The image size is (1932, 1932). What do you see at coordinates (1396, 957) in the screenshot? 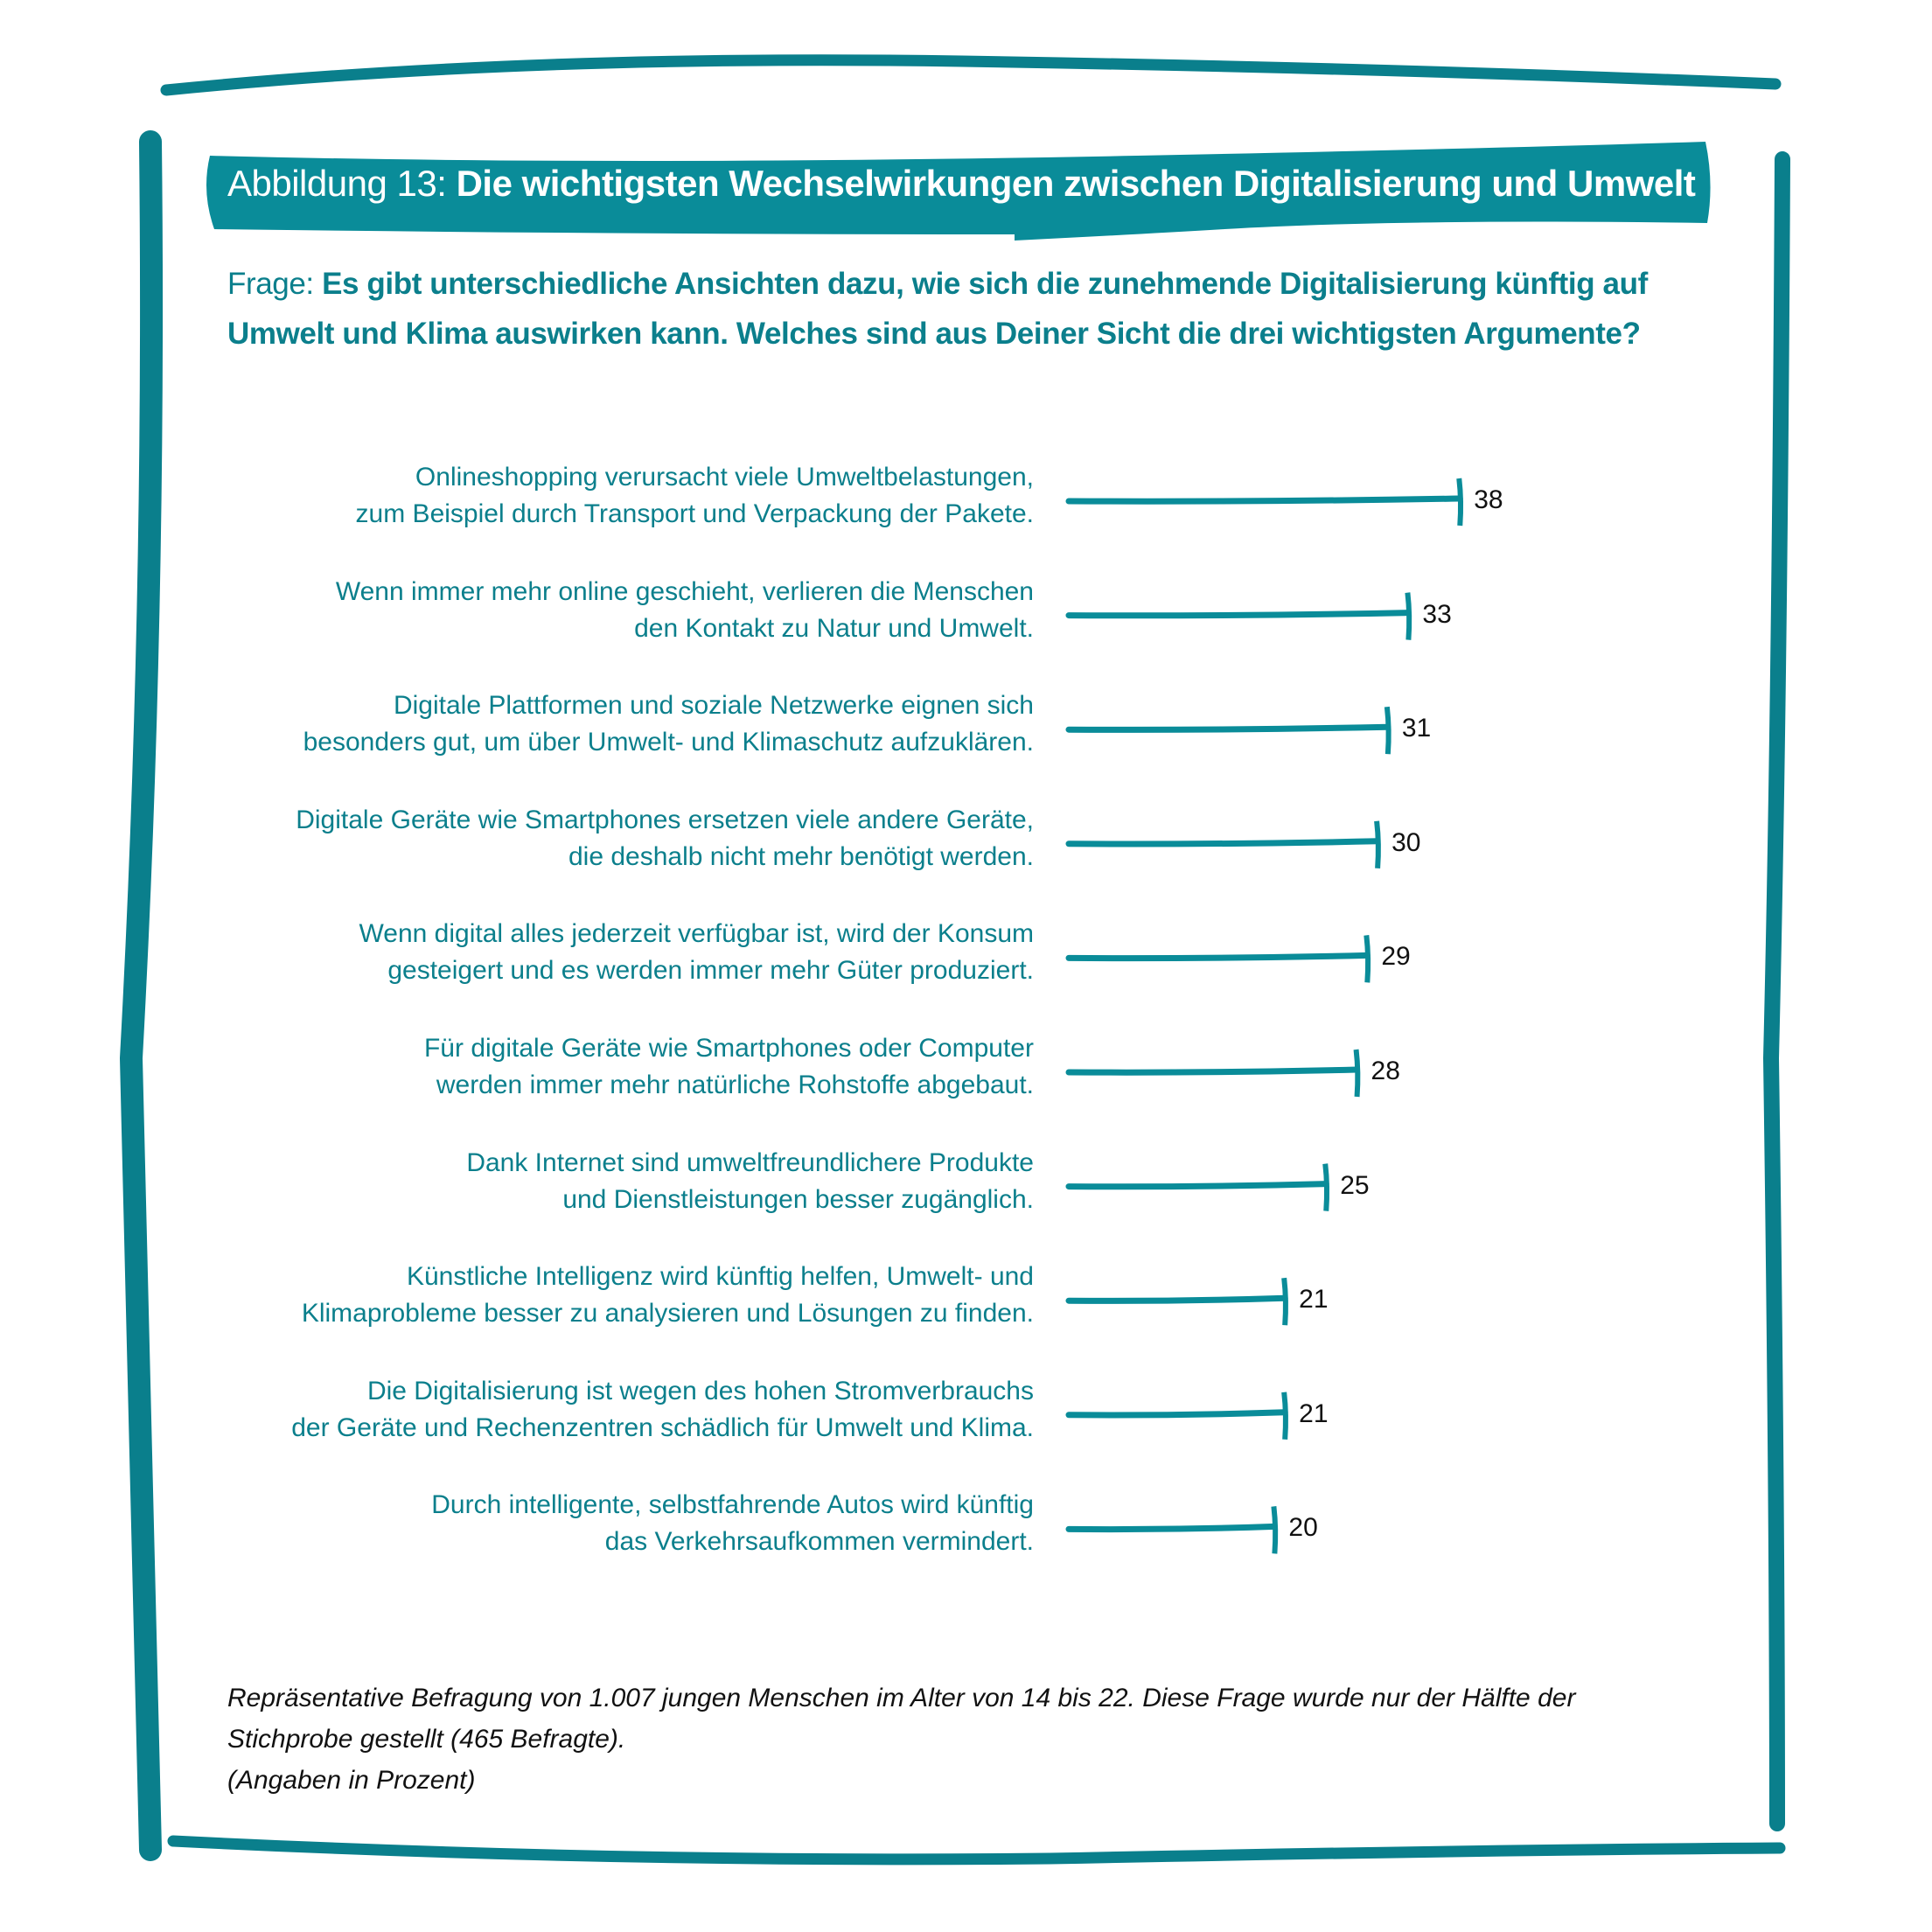
I see `data-label: 29` at bounding box center [1396, 957].